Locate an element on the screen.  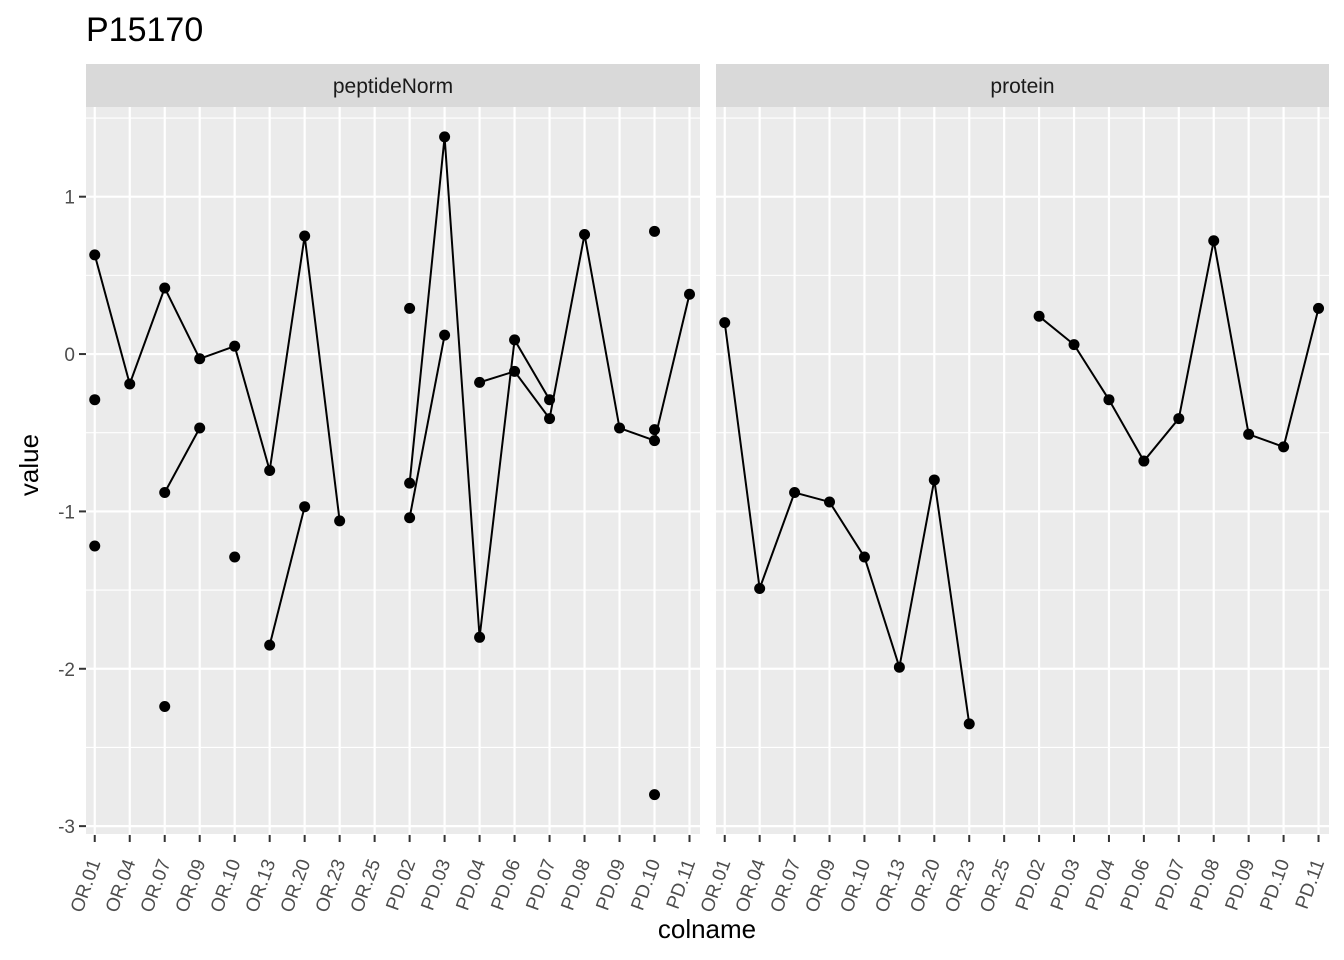
y-axis-title: value is located at coordinates (29, 465).